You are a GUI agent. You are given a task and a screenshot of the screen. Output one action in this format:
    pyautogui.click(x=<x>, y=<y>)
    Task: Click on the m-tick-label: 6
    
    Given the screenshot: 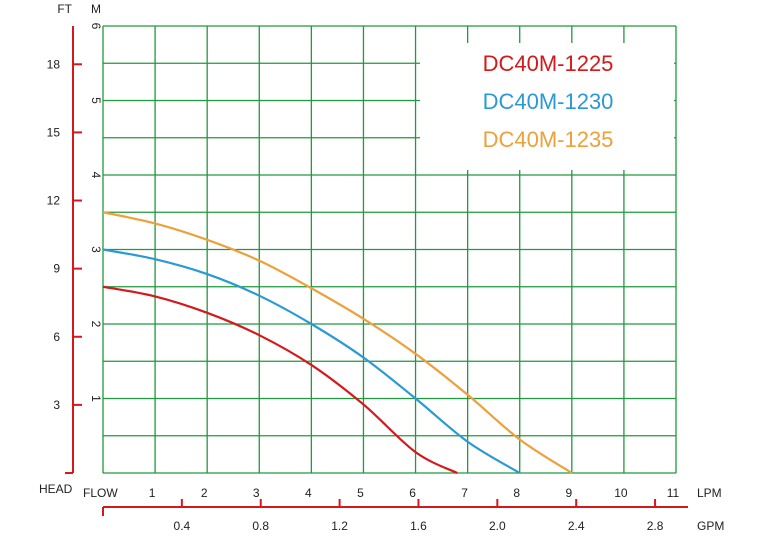 What is the action you would take?
    pyautogui.click(x=96, y=26)
    